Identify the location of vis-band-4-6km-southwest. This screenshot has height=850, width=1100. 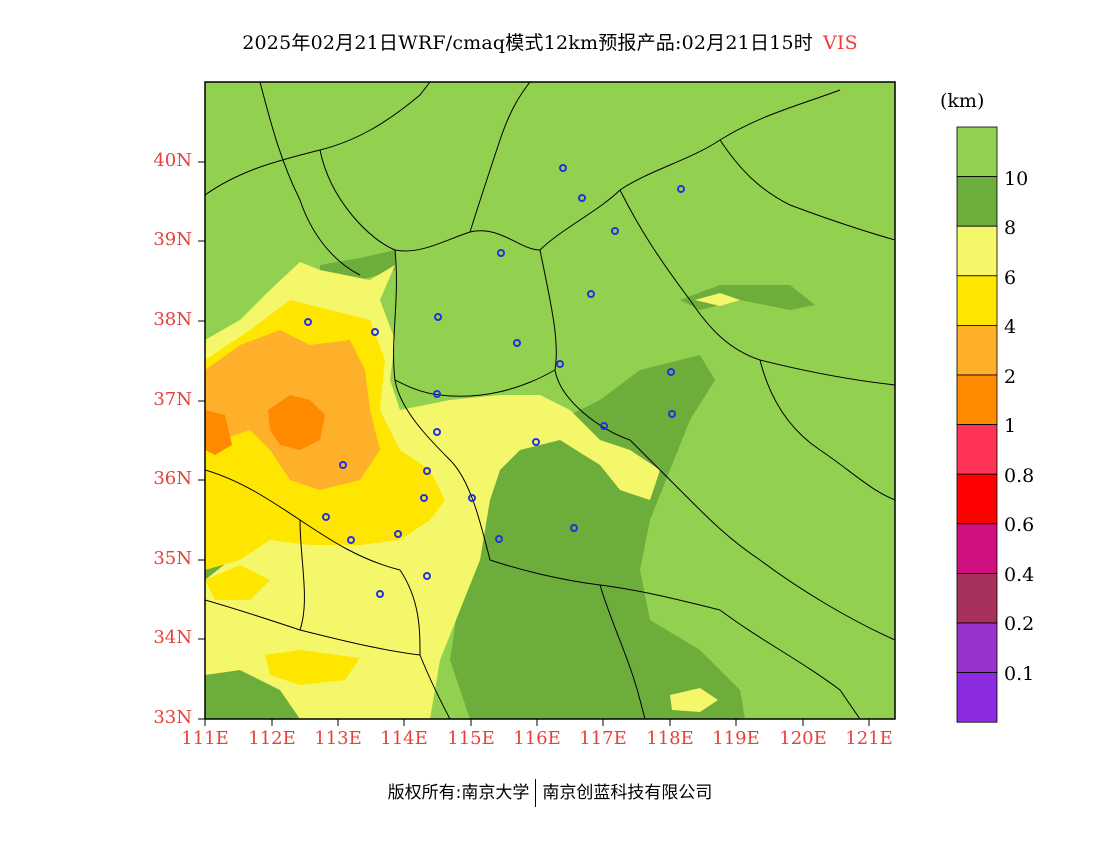
(237, 582).